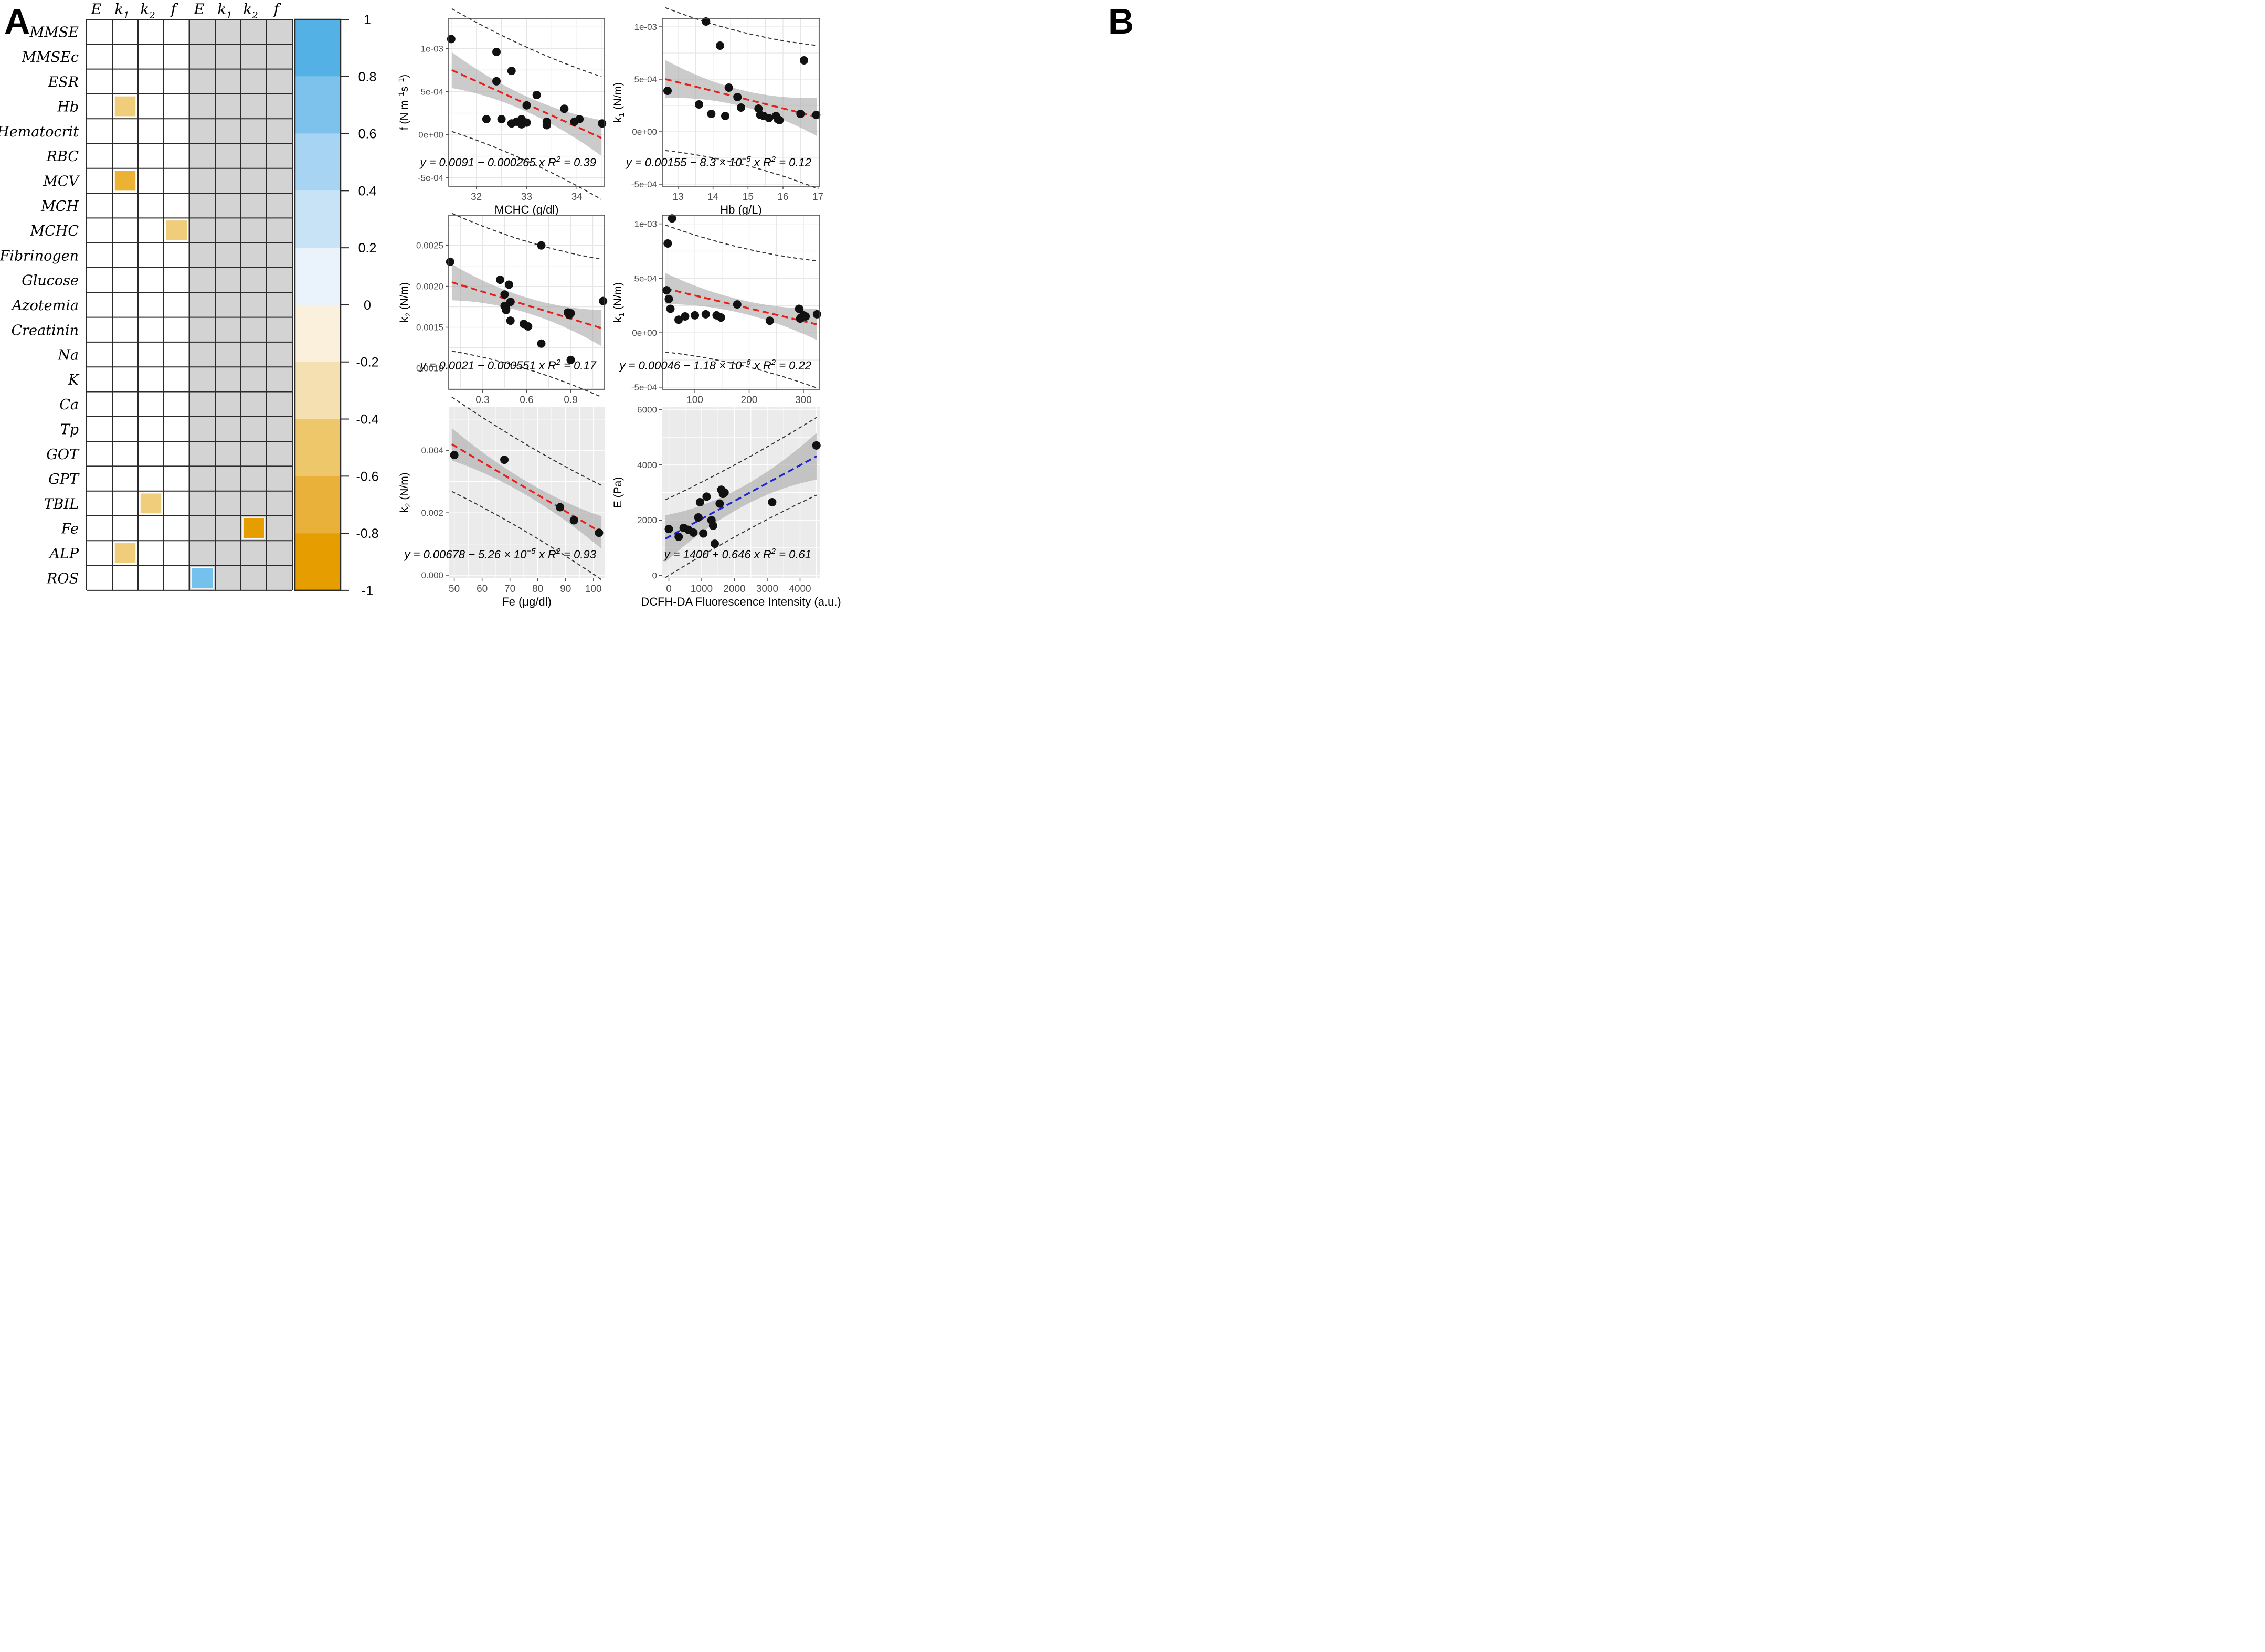 The width and height of the screenshot is (2265, 1652). I want to click on row-label-mcv: MCV, so click(62, 181).